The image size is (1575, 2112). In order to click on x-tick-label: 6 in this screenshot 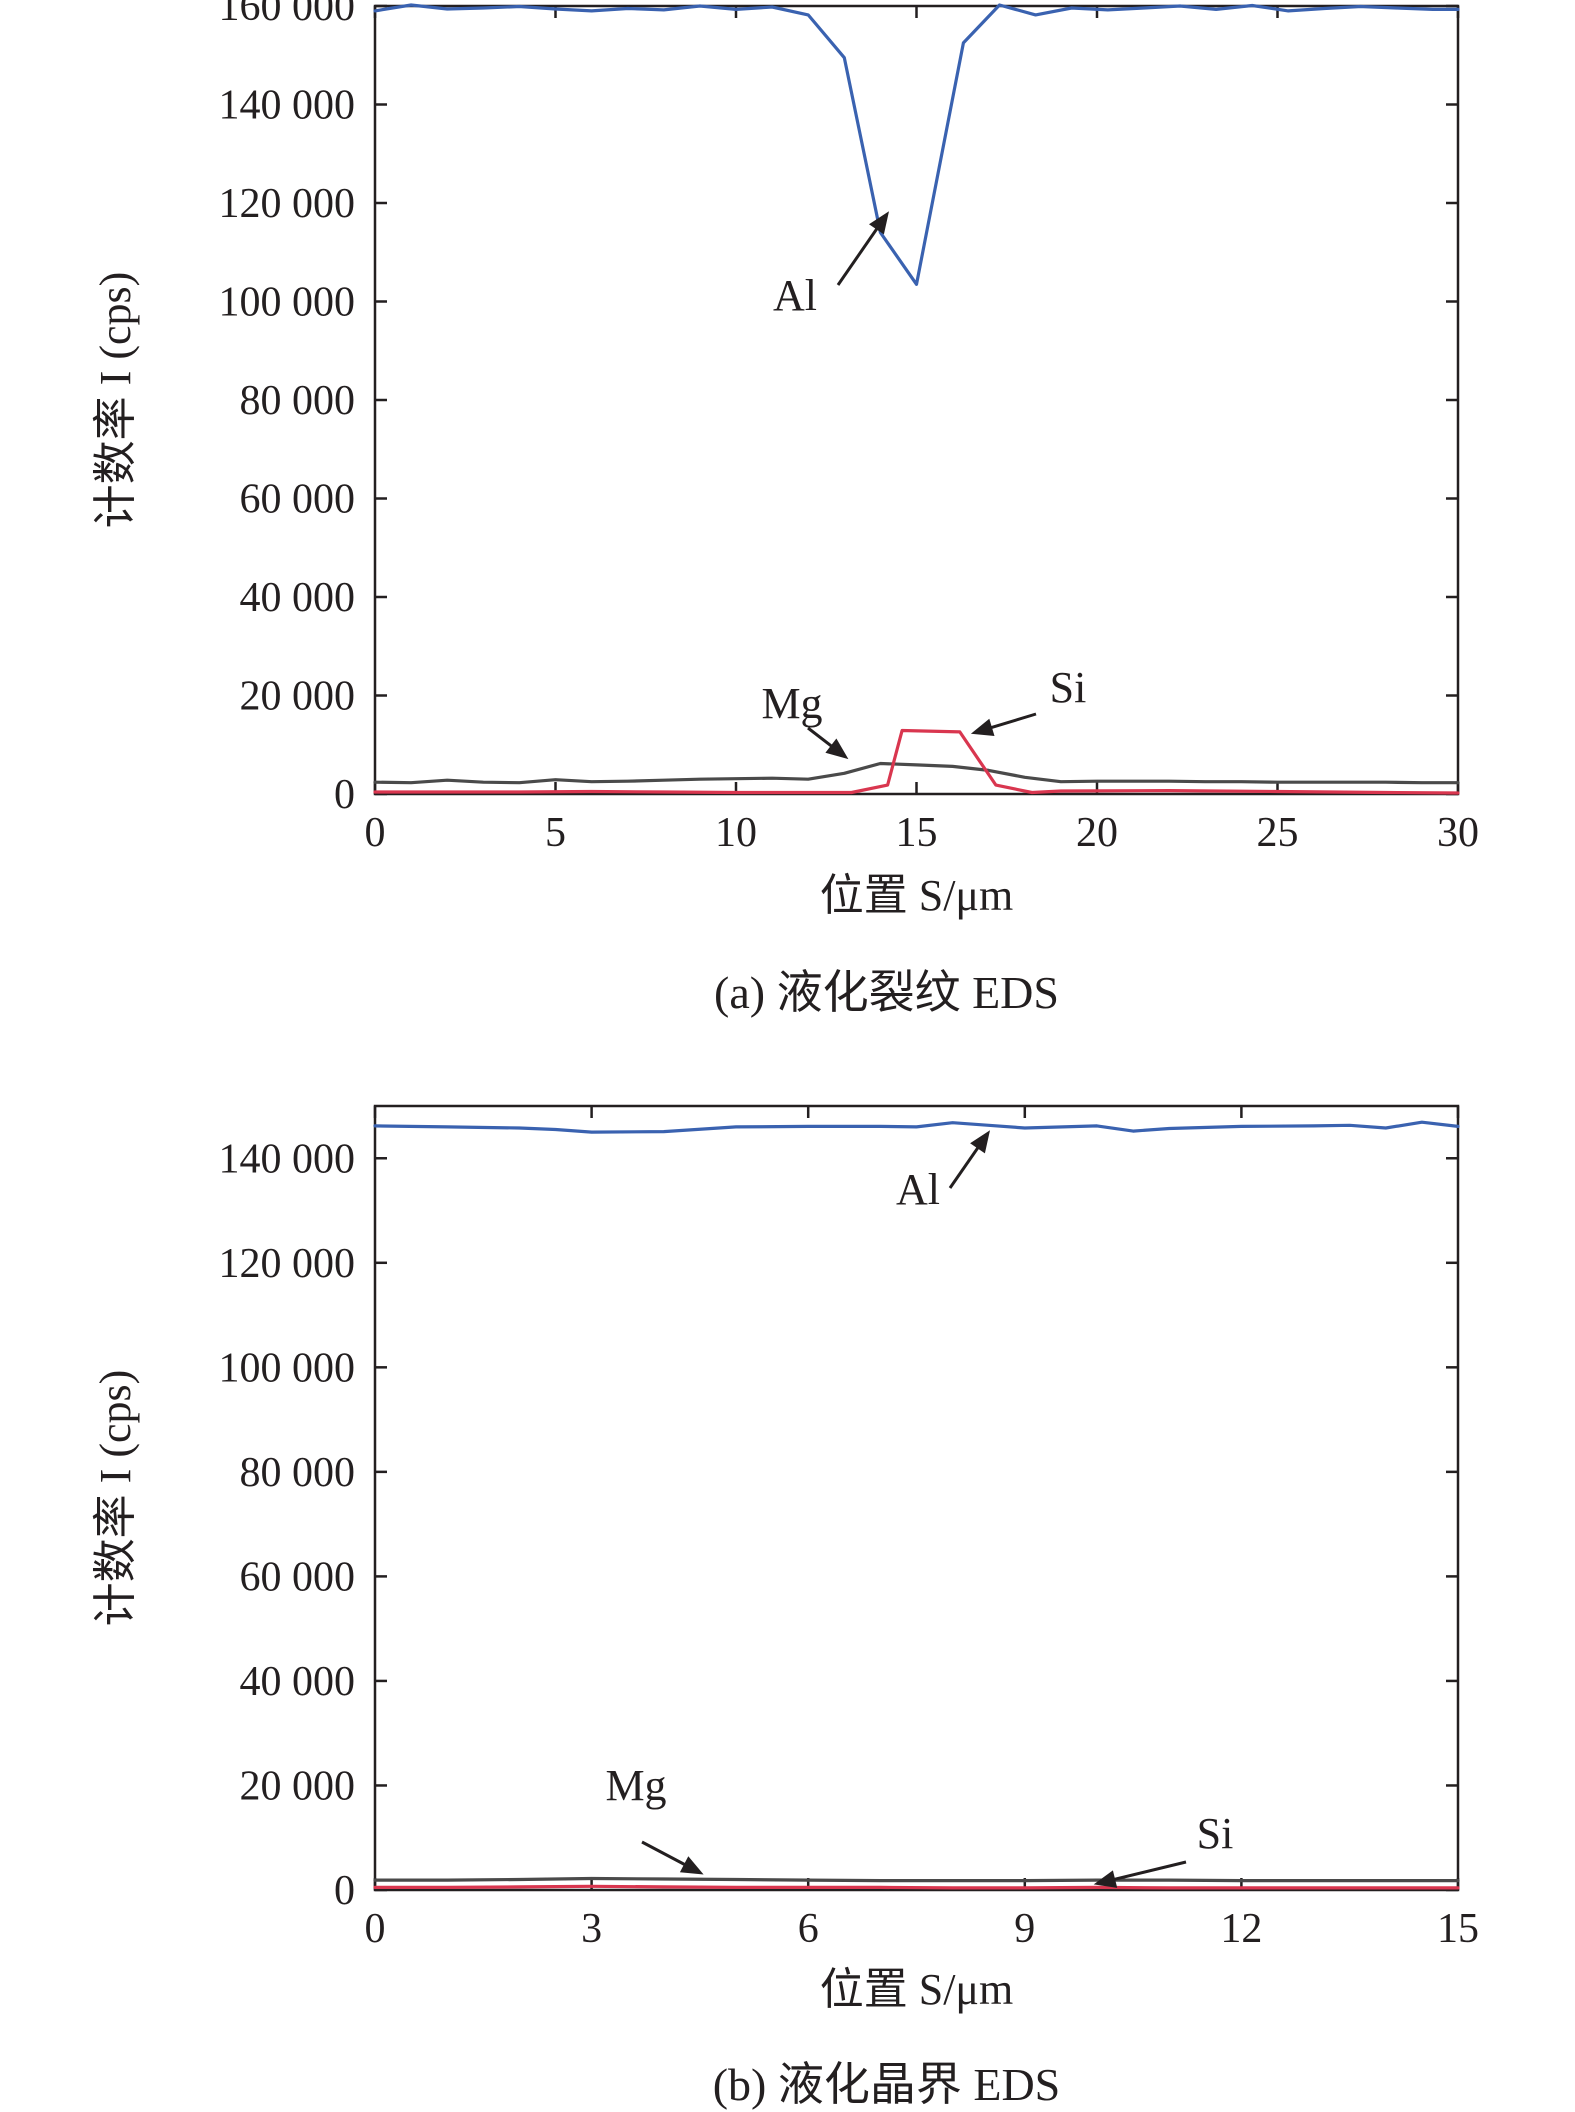, I will do `click(808, 1929)`.